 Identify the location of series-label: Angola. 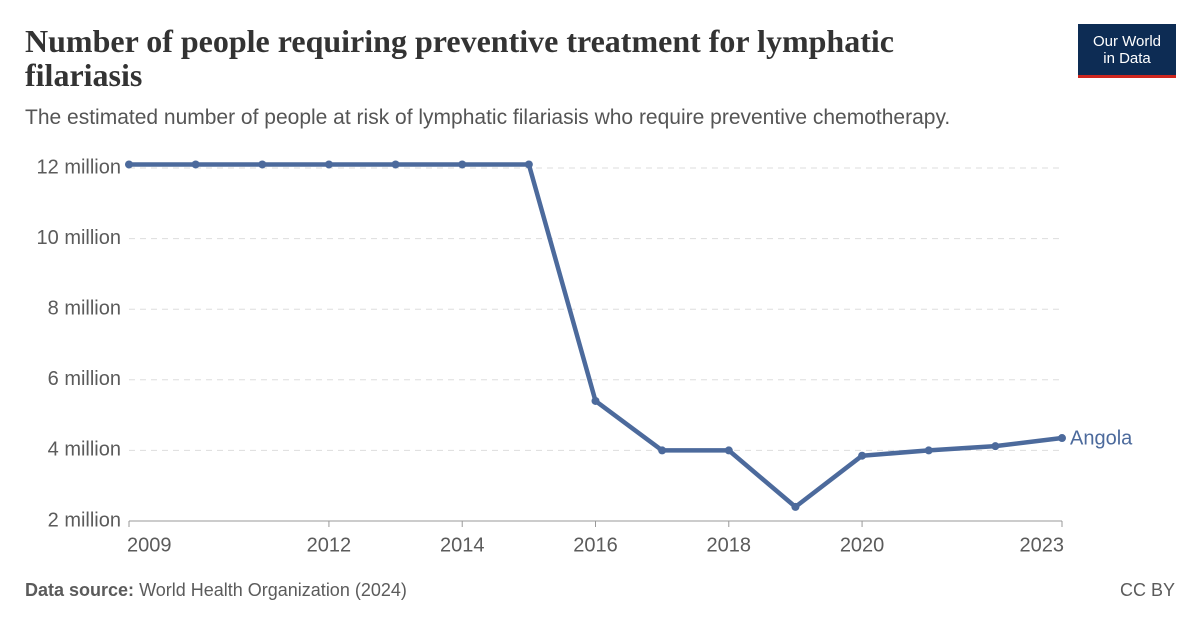
(1101, 438).